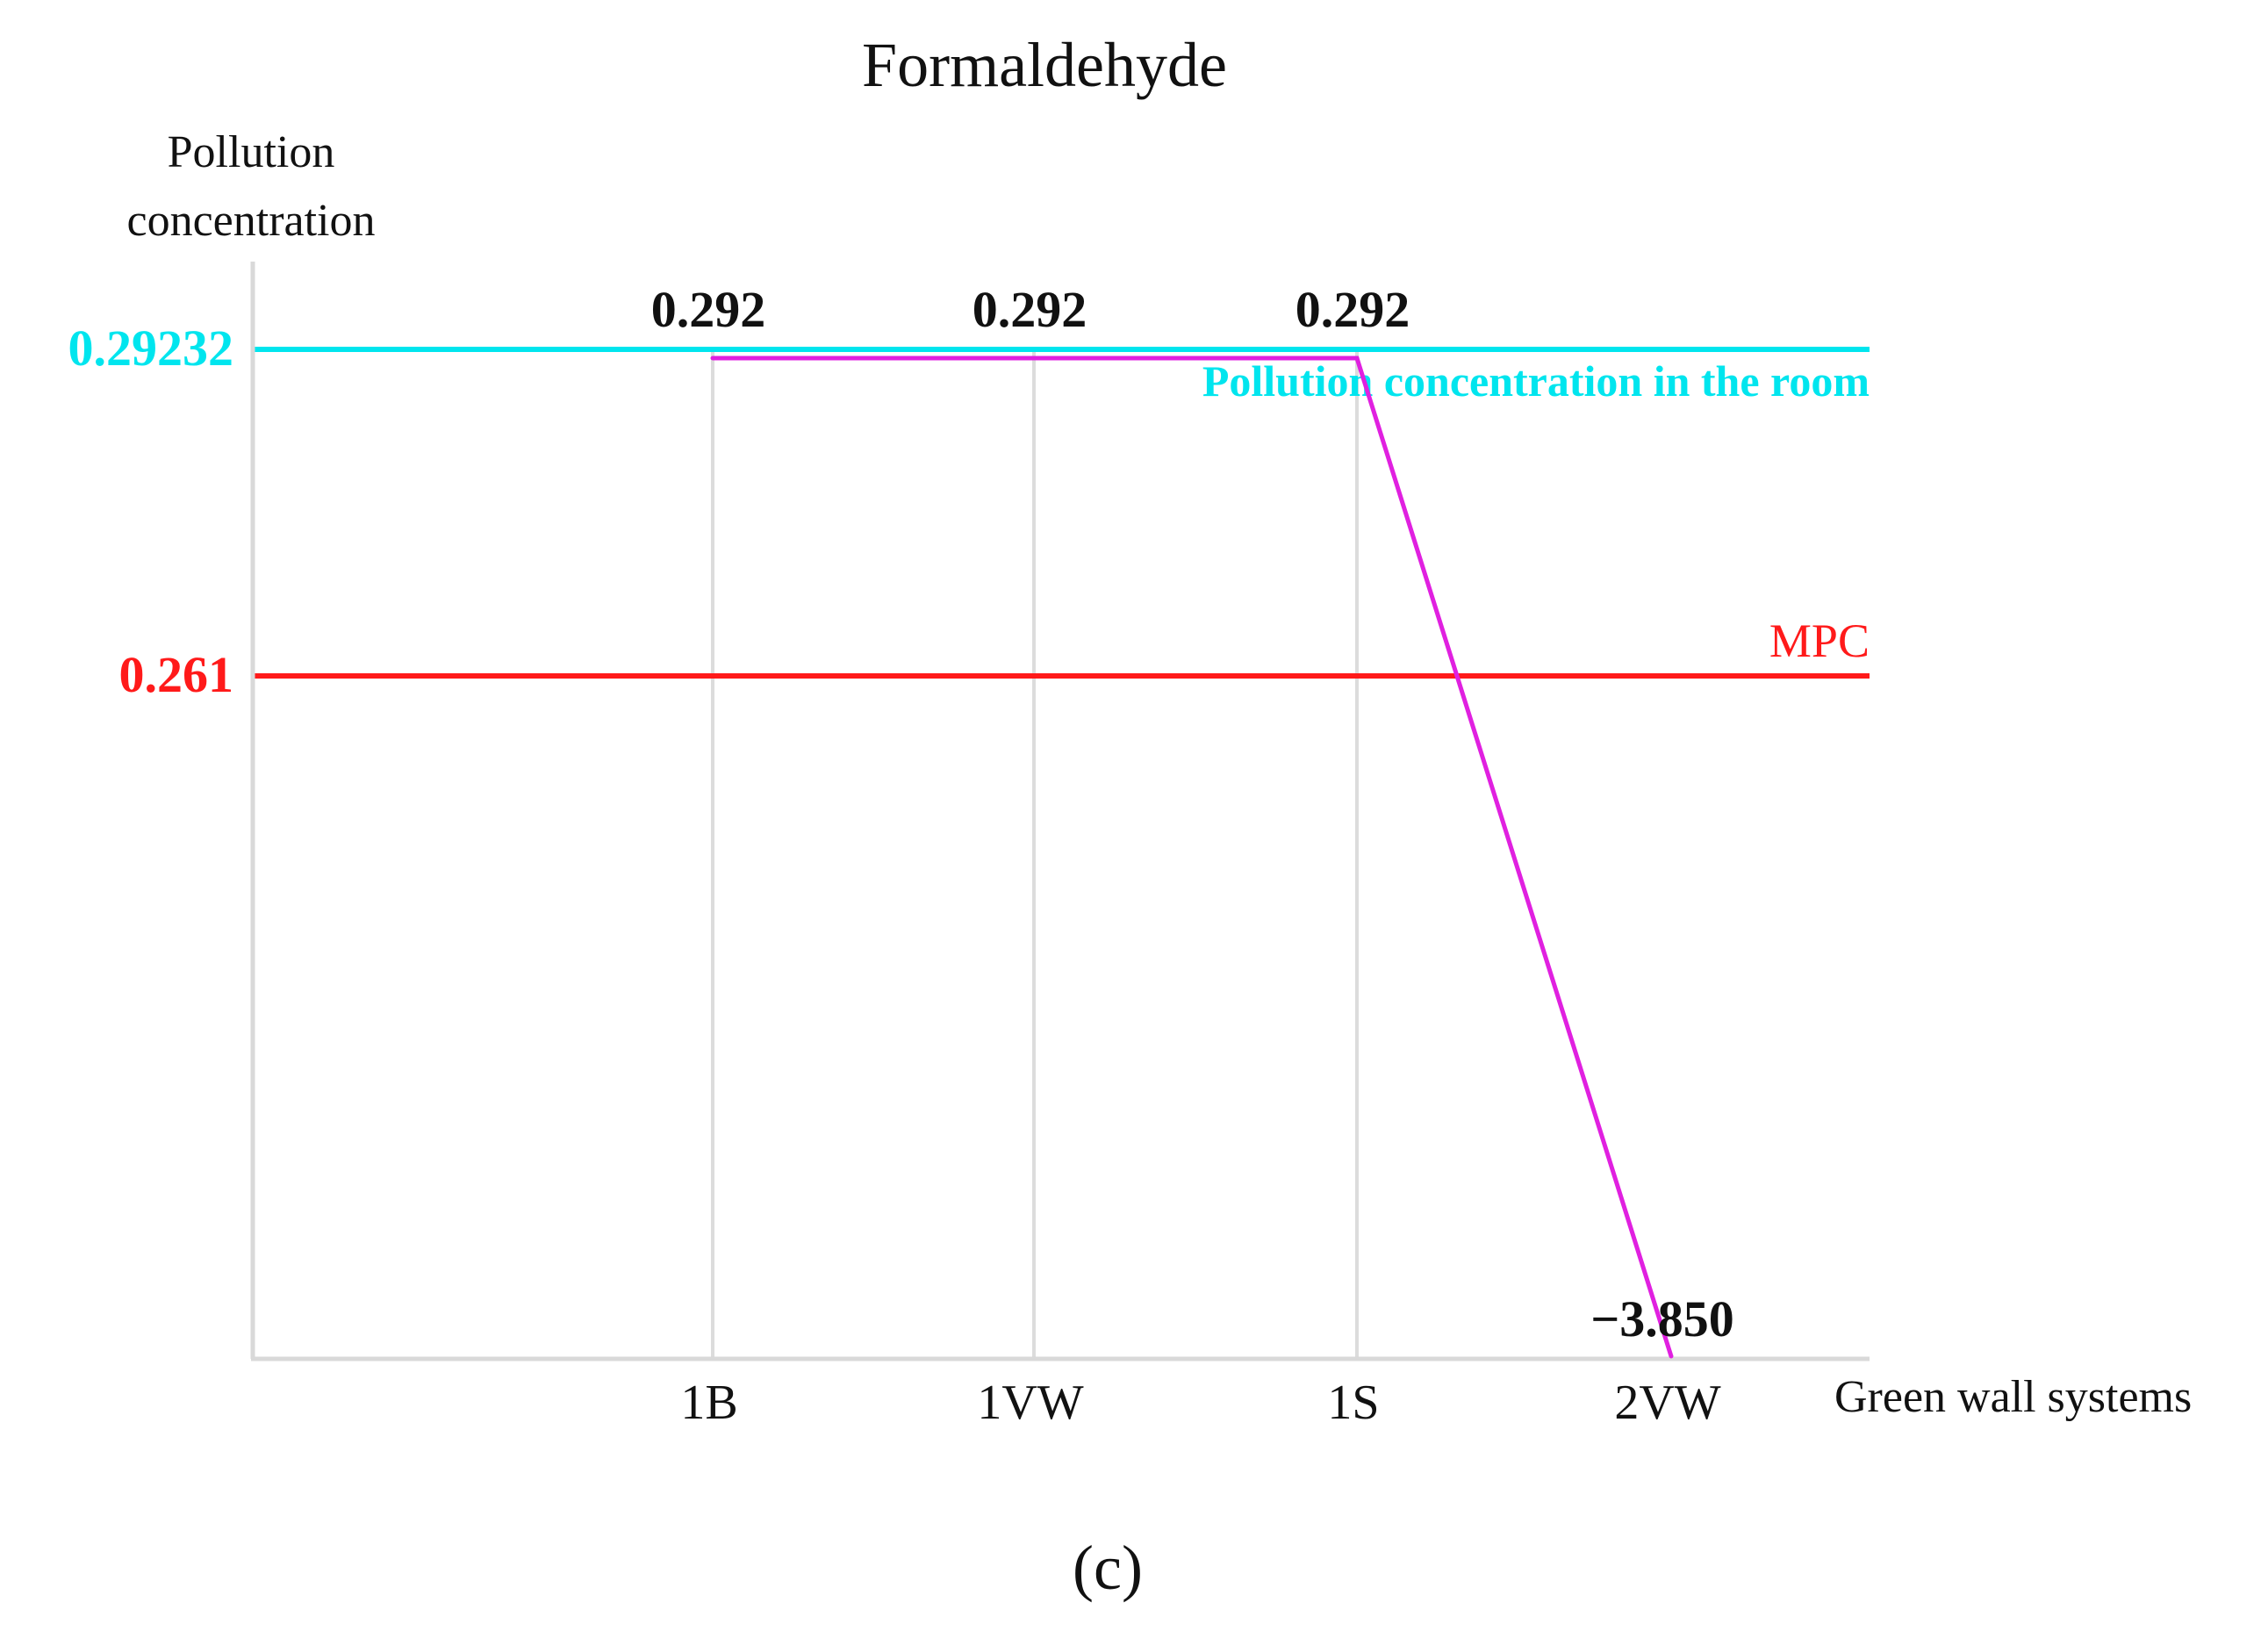 This screenshot has width=2268, height=1638. I want to click on x-axis-label: Green wall systems, so click(2013, 1397).